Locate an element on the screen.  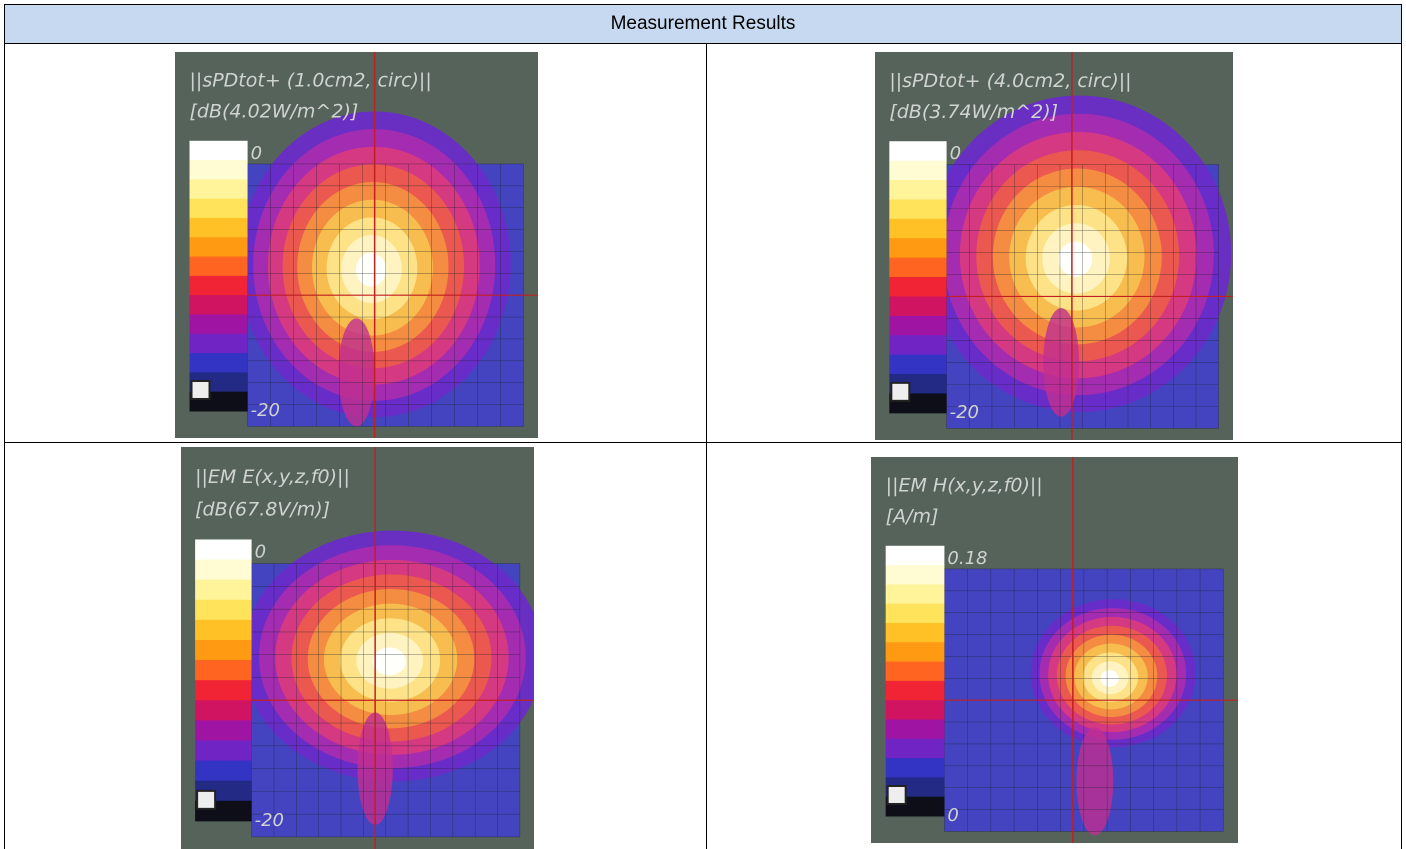
map-title: ||EM E(x,y,z,f0)|| is located at coordinates (272, 477).